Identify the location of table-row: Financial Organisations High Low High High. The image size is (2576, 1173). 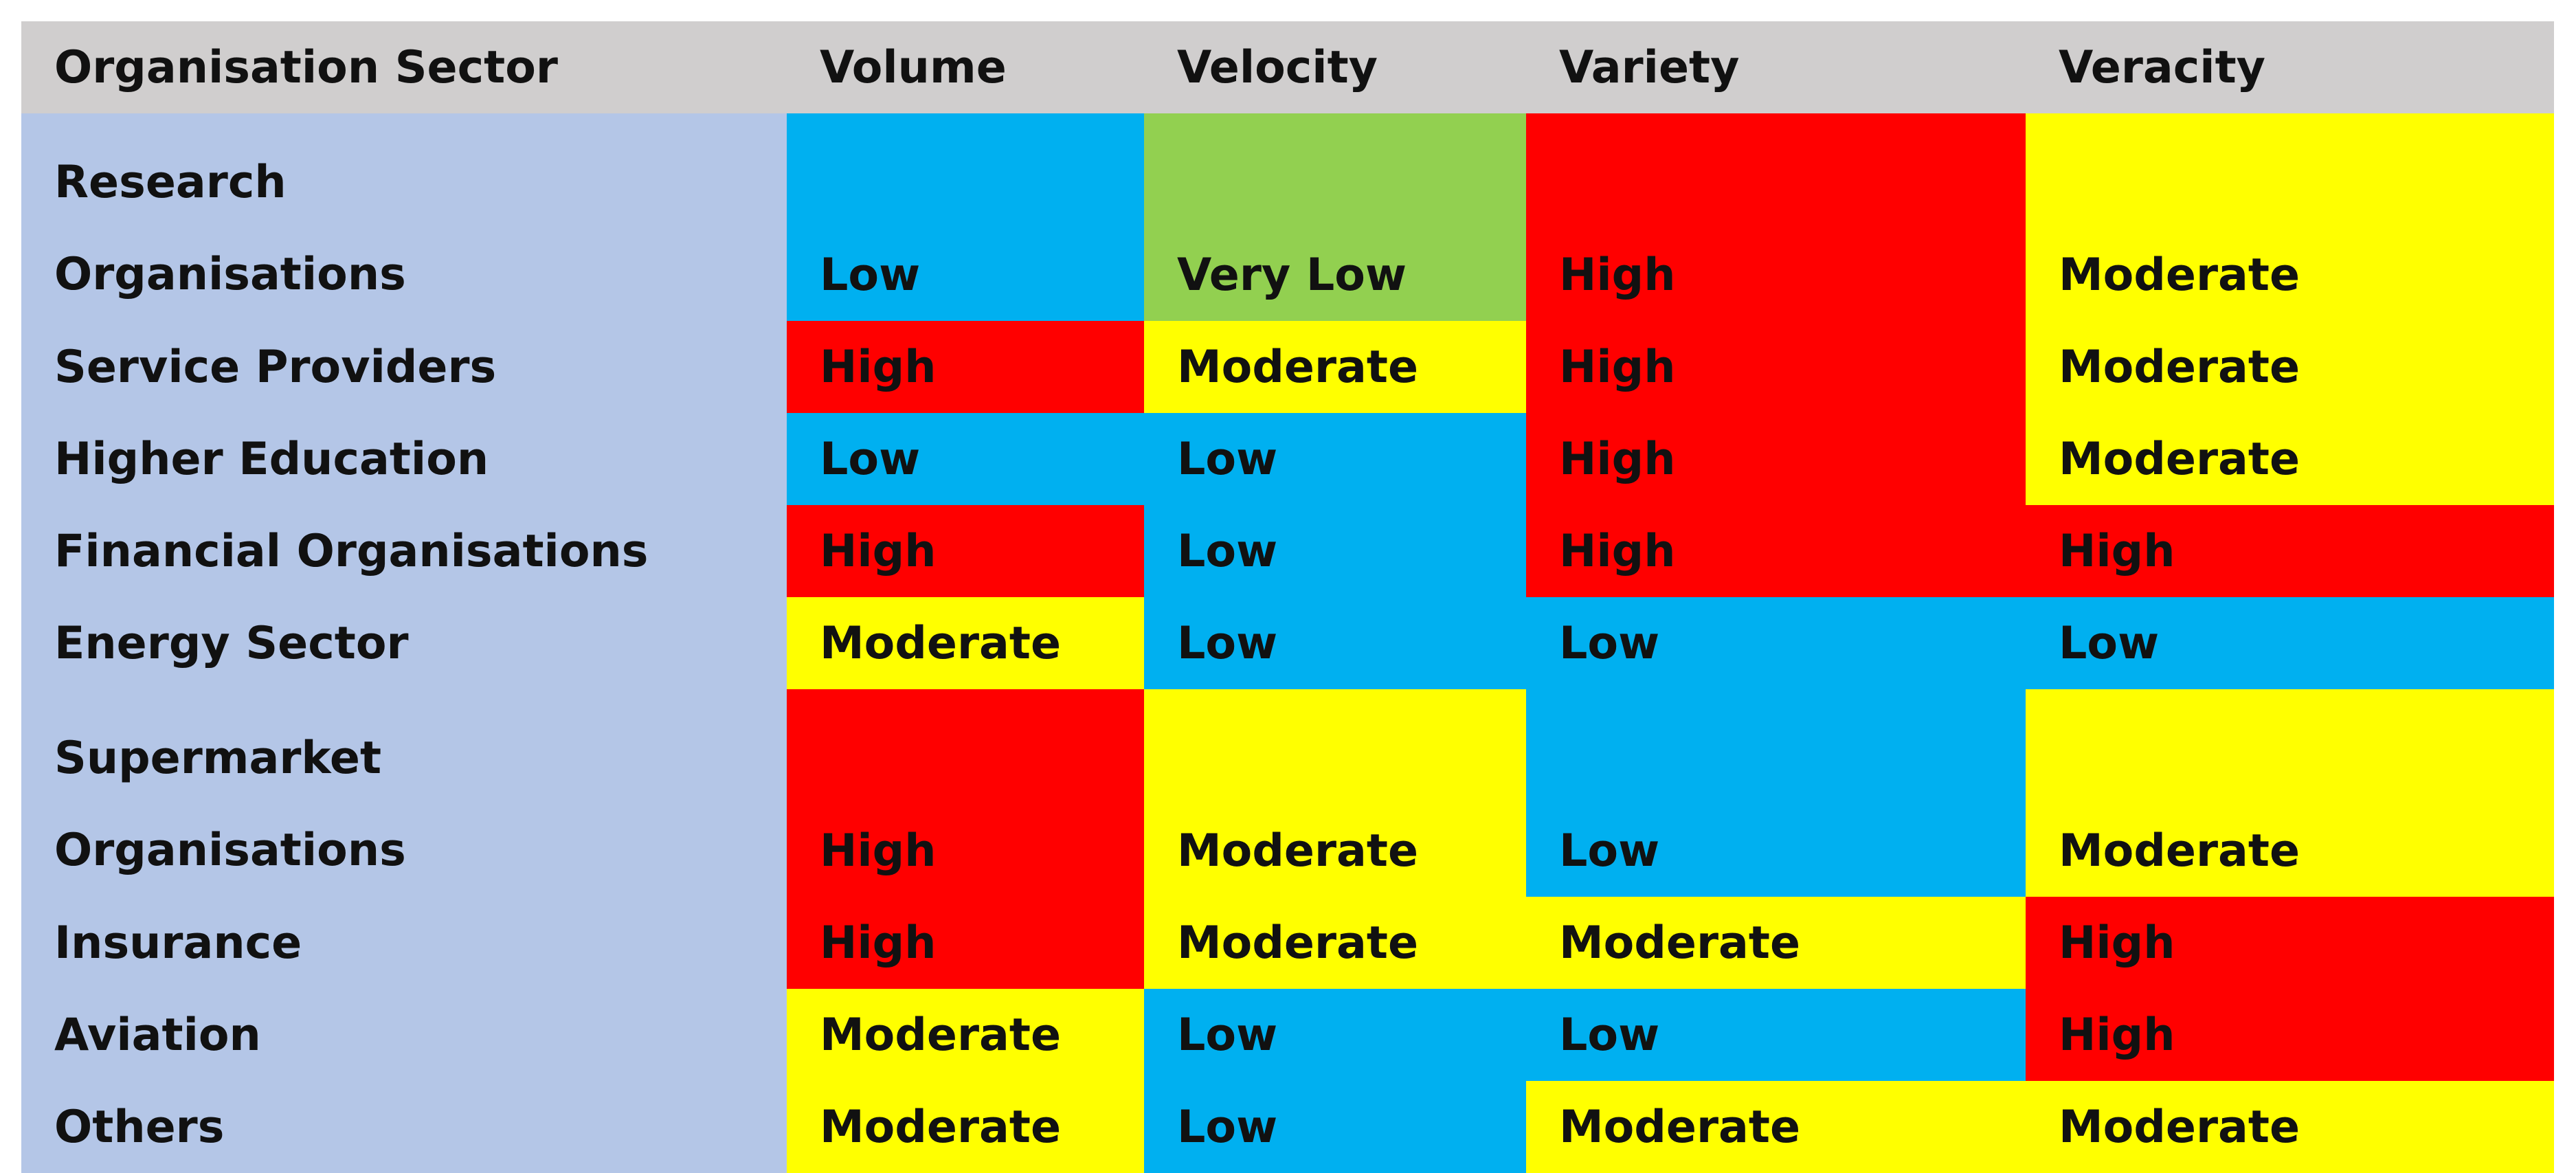
(1287, 551).